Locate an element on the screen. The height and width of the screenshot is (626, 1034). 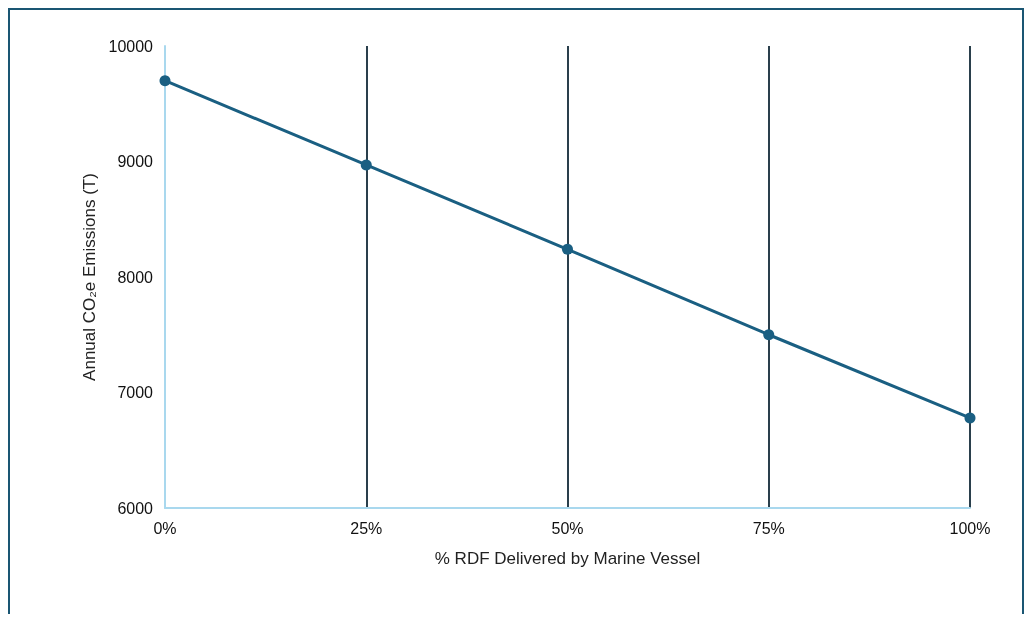
x-tick-label: 25% is located at coordinates (366, 528).